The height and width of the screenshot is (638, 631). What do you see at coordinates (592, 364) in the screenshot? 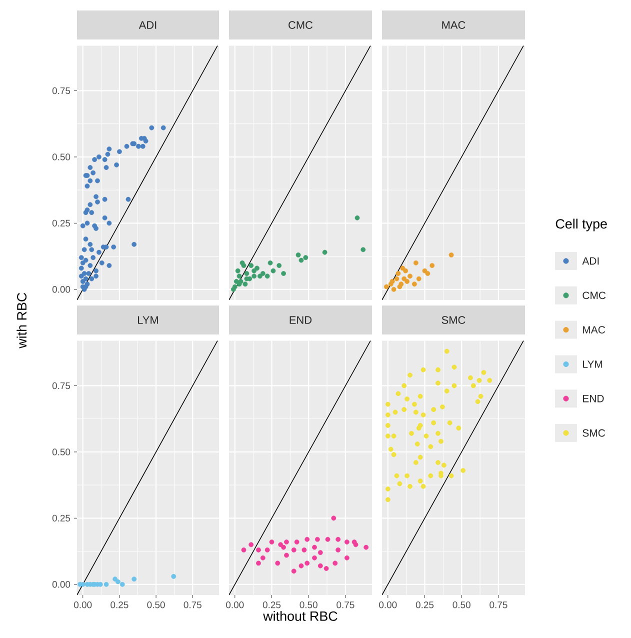
I see `legend-label: LYM` at bounding box center [592, 364].